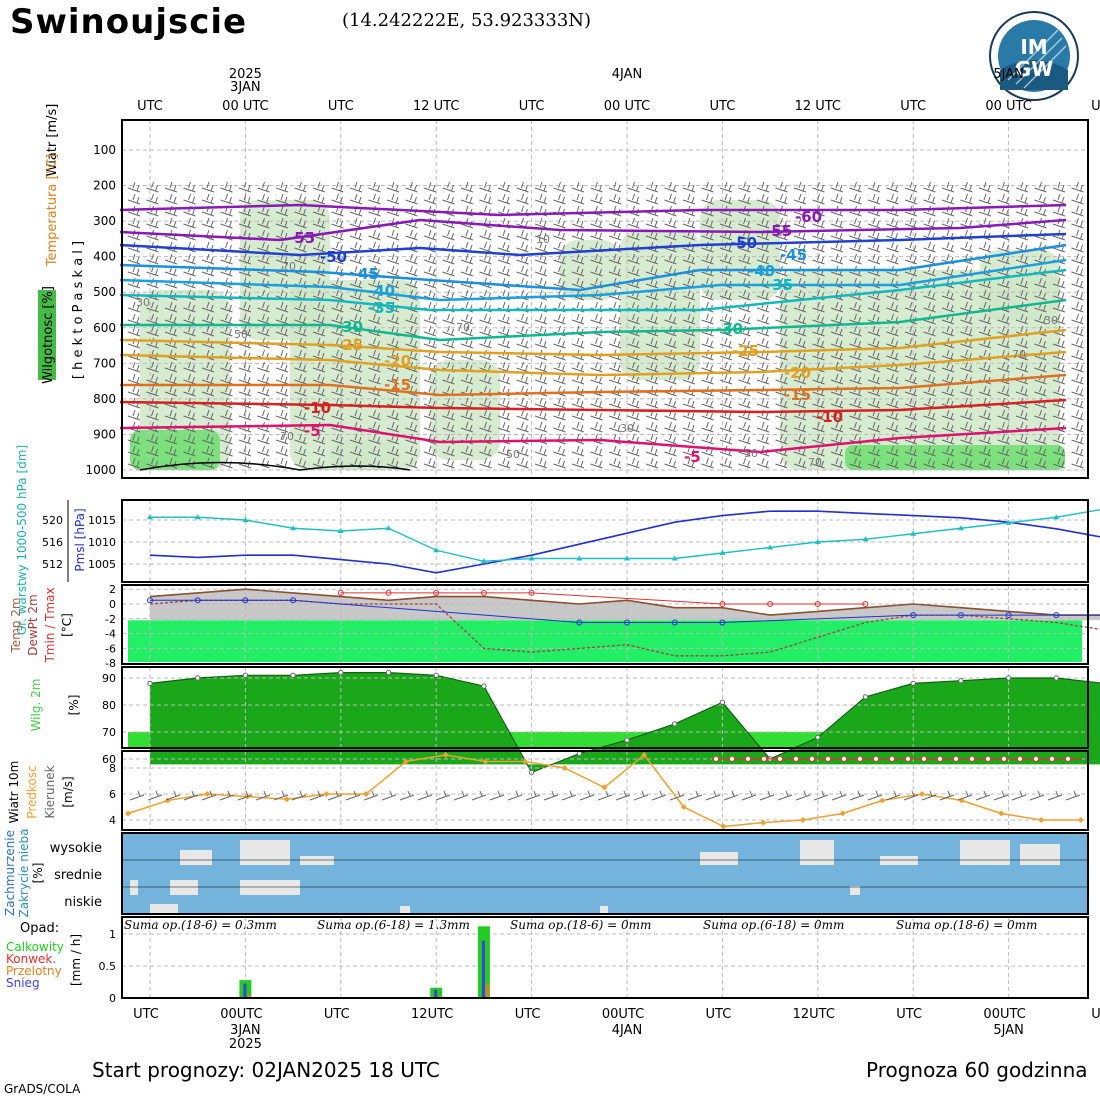 This screenshot has height=1100, width=1100. I want to click on temperature-axis-label: Tmin / Tmax, so click(50, 625).